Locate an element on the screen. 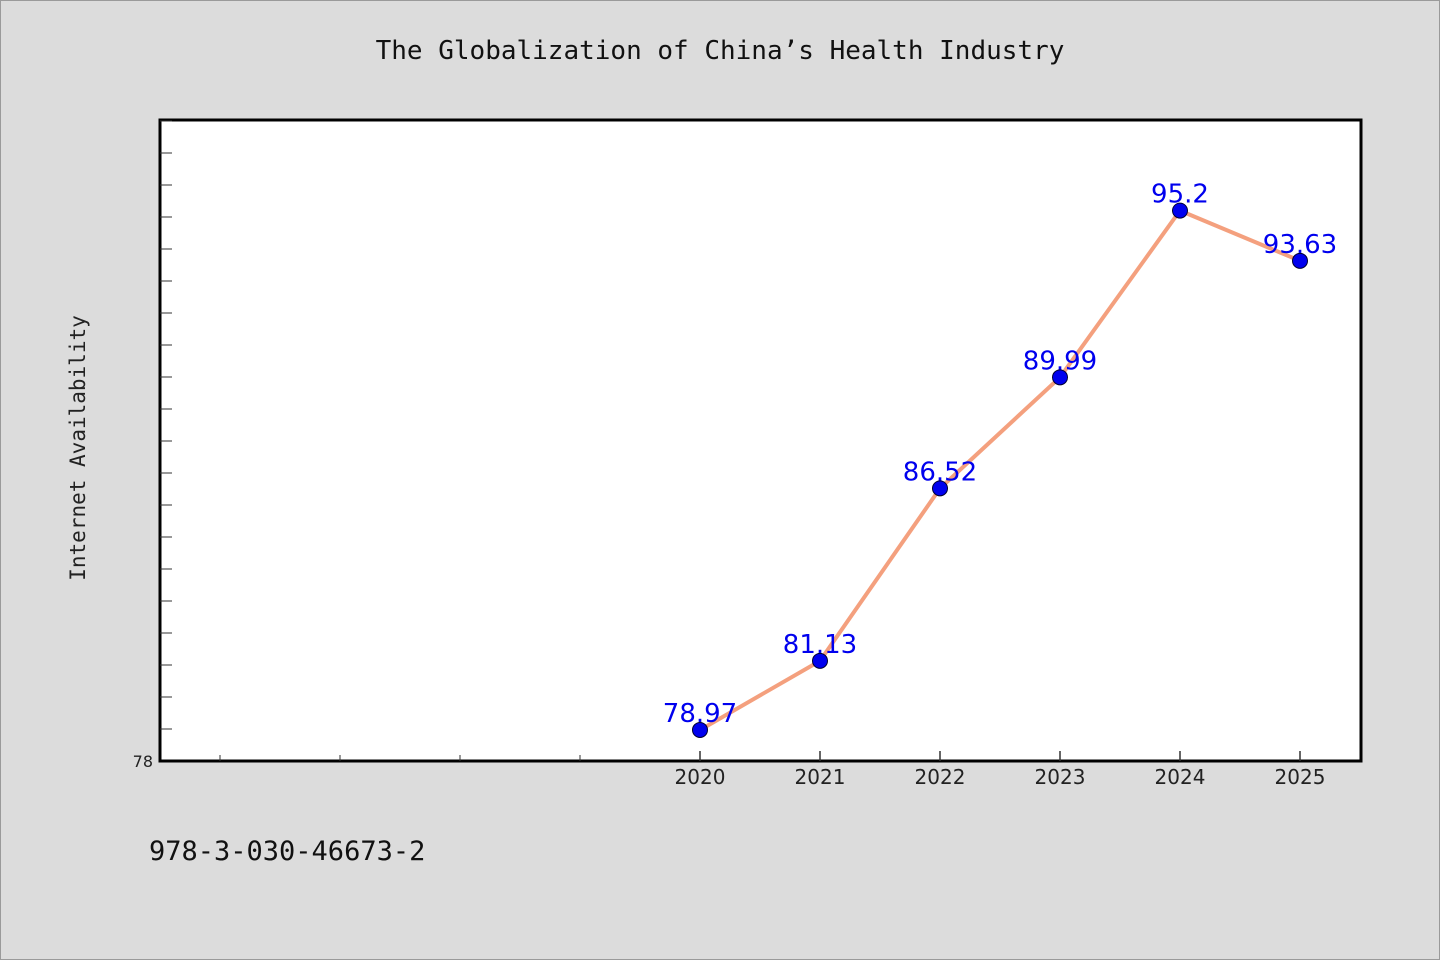  x-tick-label: 2020 is located at coordinates (700, 777).